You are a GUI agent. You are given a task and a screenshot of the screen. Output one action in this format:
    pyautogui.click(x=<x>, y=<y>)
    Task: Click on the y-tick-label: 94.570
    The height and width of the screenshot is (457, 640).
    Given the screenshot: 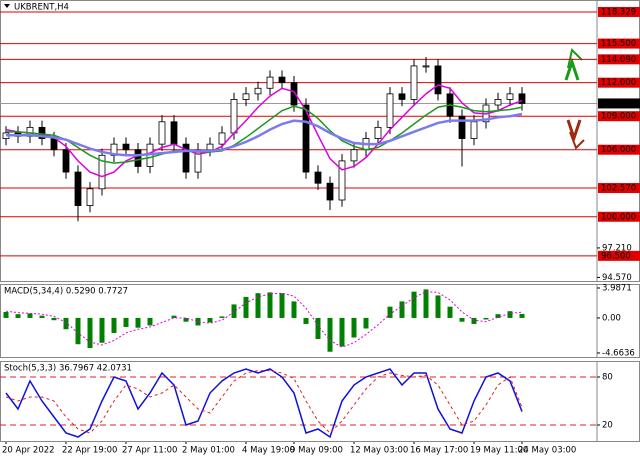 What is the action you would take?
    pyautogui.click(x=617, y=278)
    